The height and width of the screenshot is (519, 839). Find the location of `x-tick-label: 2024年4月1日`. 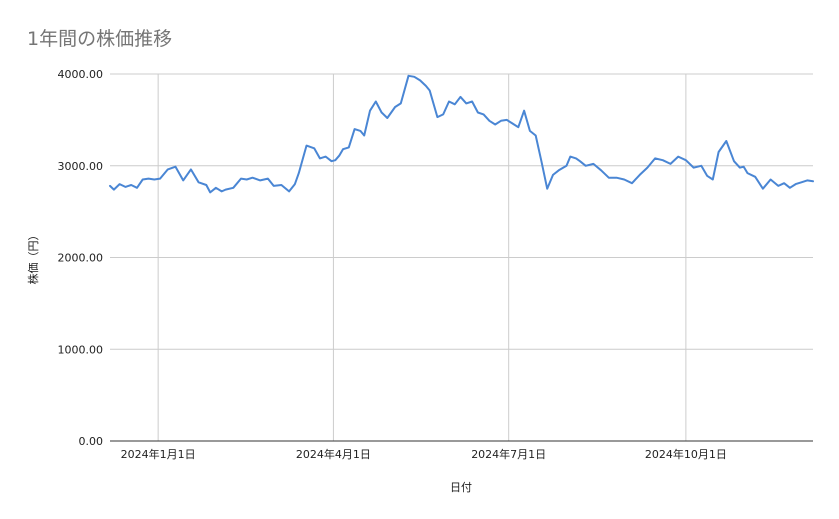

x-tick-label: 2024年4月1日 is located at coordinates (333, 454).